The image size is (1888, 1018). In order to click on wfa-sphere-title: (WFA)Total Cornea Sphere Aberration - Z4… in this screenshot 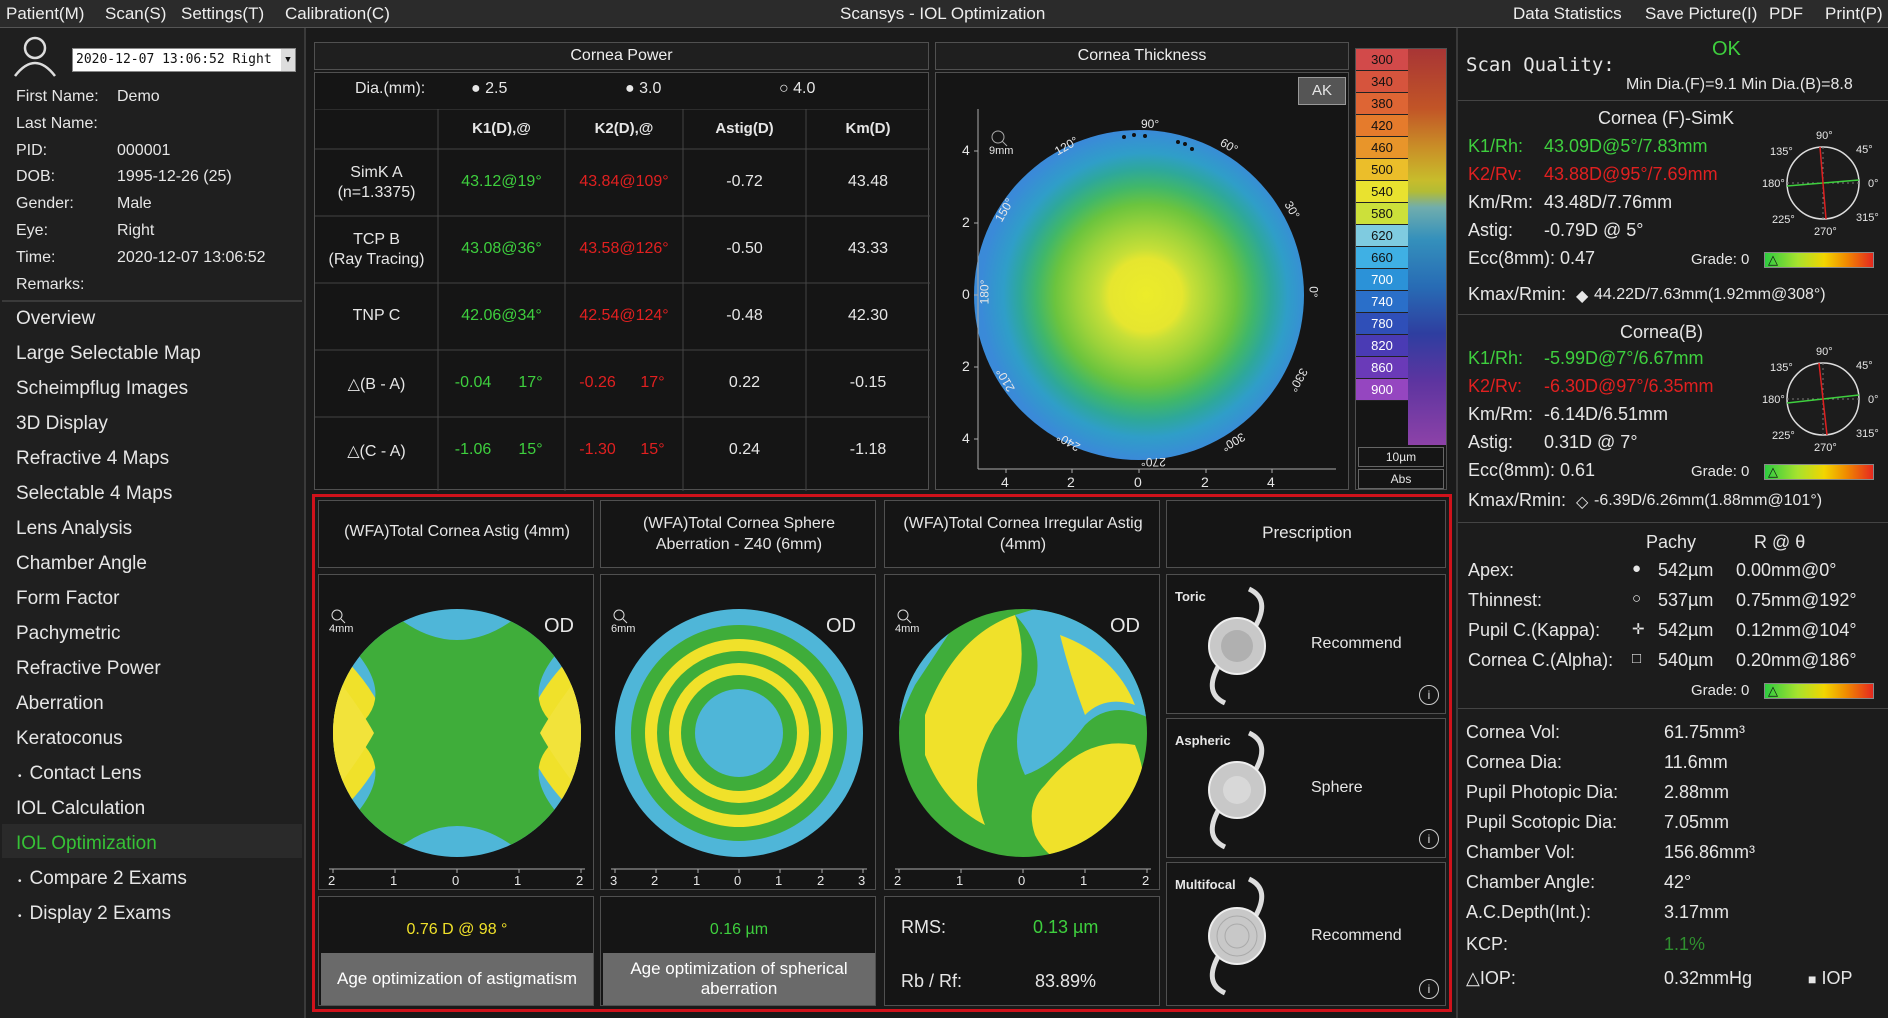, I will do `click(739, 534)`.